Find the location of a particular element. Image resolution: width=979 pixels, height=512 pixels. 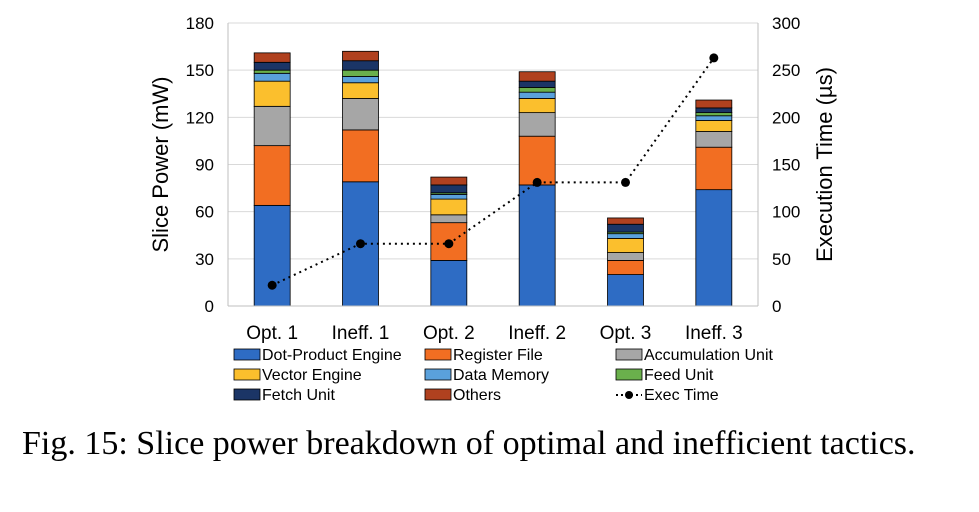

x-tick-label: Opt. 1 is located at coordinates (272, 333).